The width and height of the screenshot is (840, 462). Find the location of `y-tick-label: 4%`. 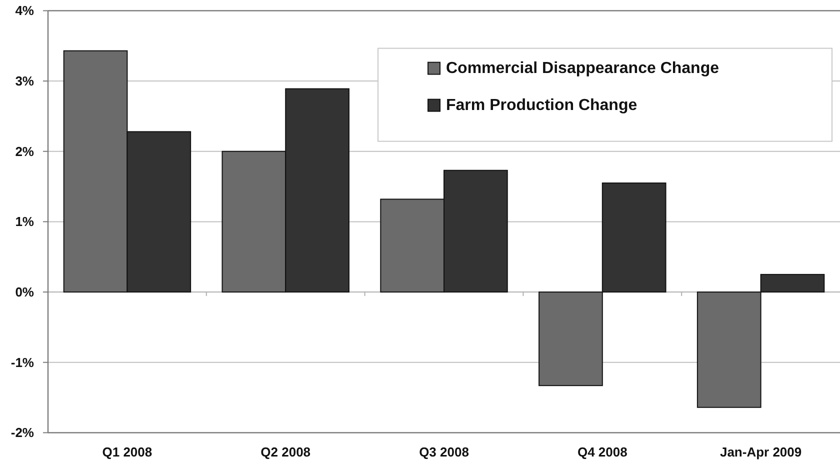

y-tick-label: 4% is located at coordinates (24, 10).